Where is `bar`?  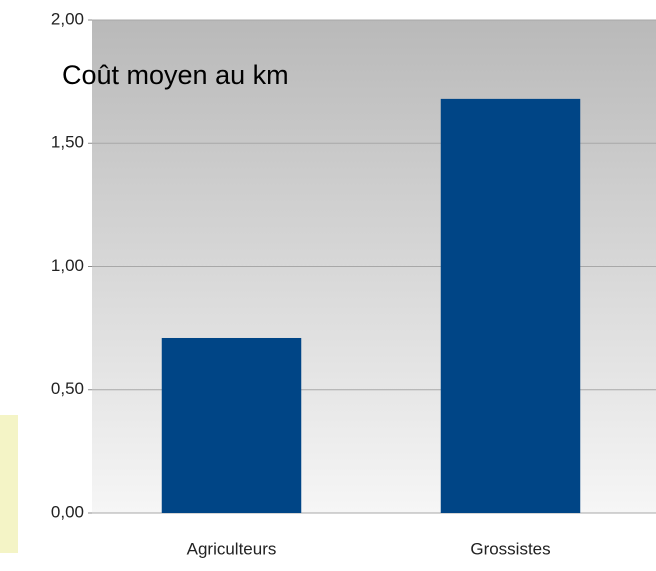 bar is located at coordinates (231, 425).